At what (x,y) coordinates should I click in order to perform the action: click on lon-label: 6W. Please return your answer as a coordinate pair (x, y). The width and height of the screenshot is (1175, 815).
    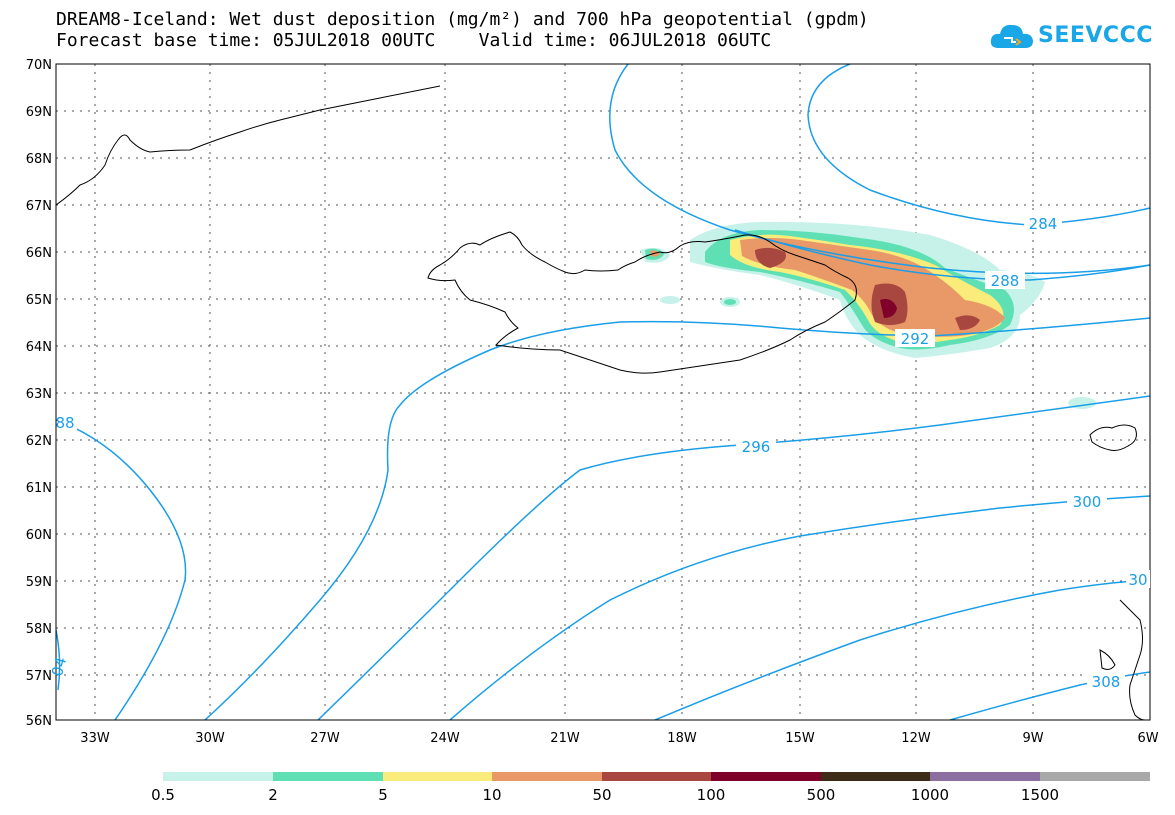
    Looking at the image, I should click on (1147, 738).